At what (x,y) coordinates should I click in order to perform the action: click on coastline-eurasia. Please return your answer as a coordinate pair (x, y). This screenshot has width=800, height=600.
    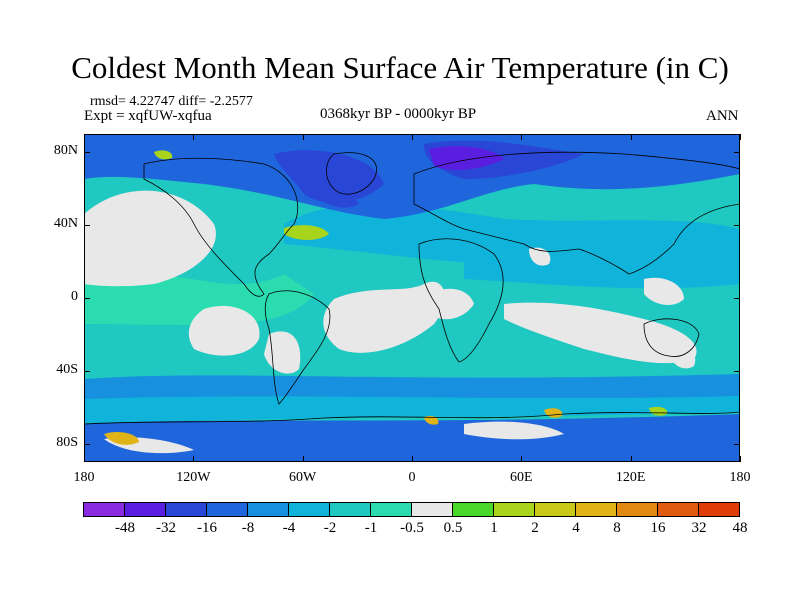
    Looking at the image, I should click on (576, 213).